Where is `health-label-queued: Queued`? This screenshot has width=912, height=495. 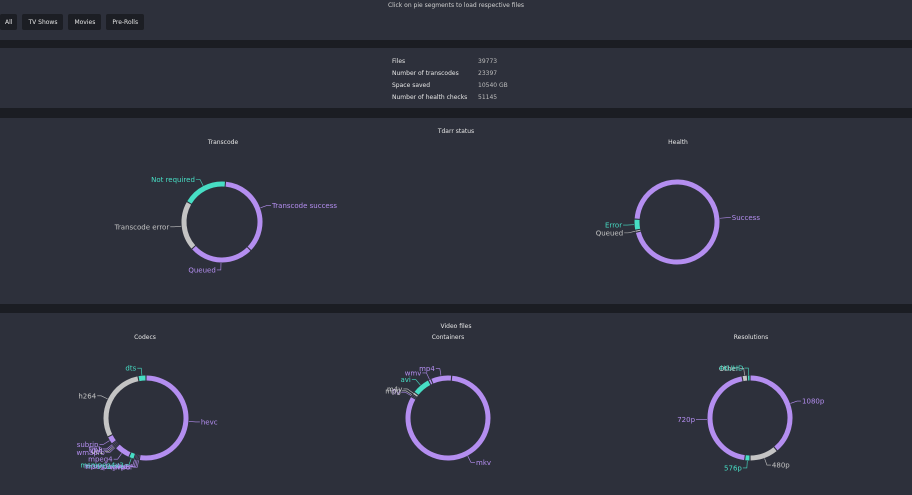 health-label-queued: Queued is located at coordinates (609, 233).